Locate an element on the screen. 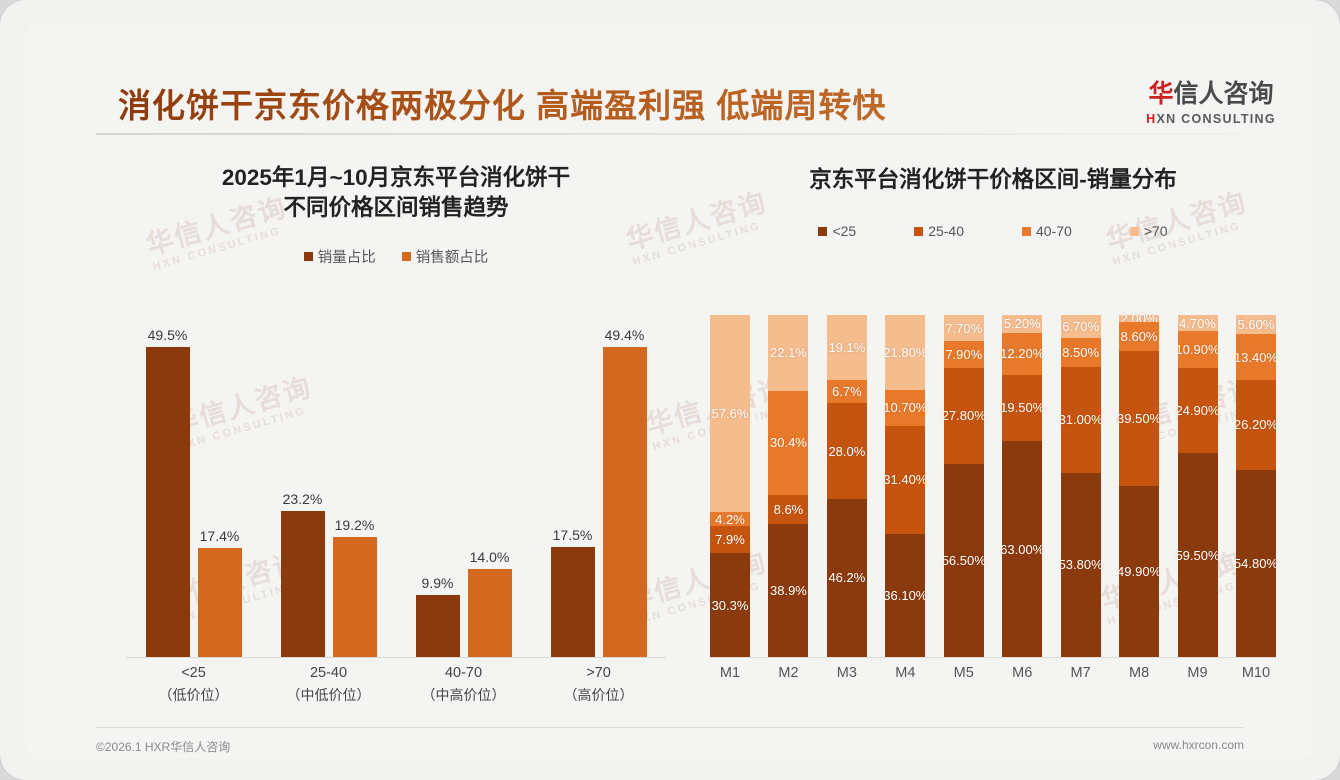  right-chart-bar-segment: 39.50% is located at coordinates (1139, 419).